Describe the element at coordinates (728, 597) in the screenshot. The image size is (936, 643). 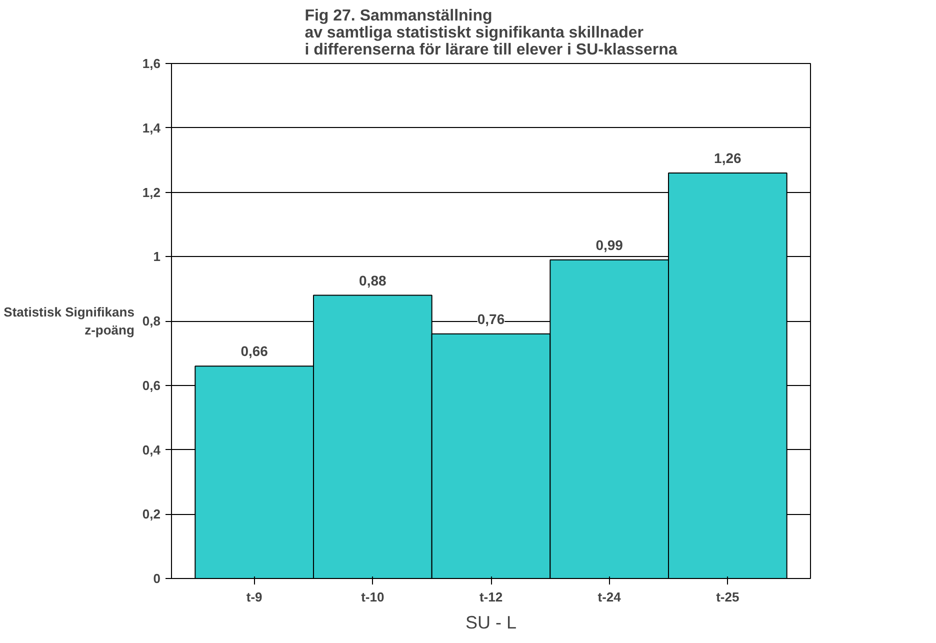
I see `x-tick-label: t-25` at that location.